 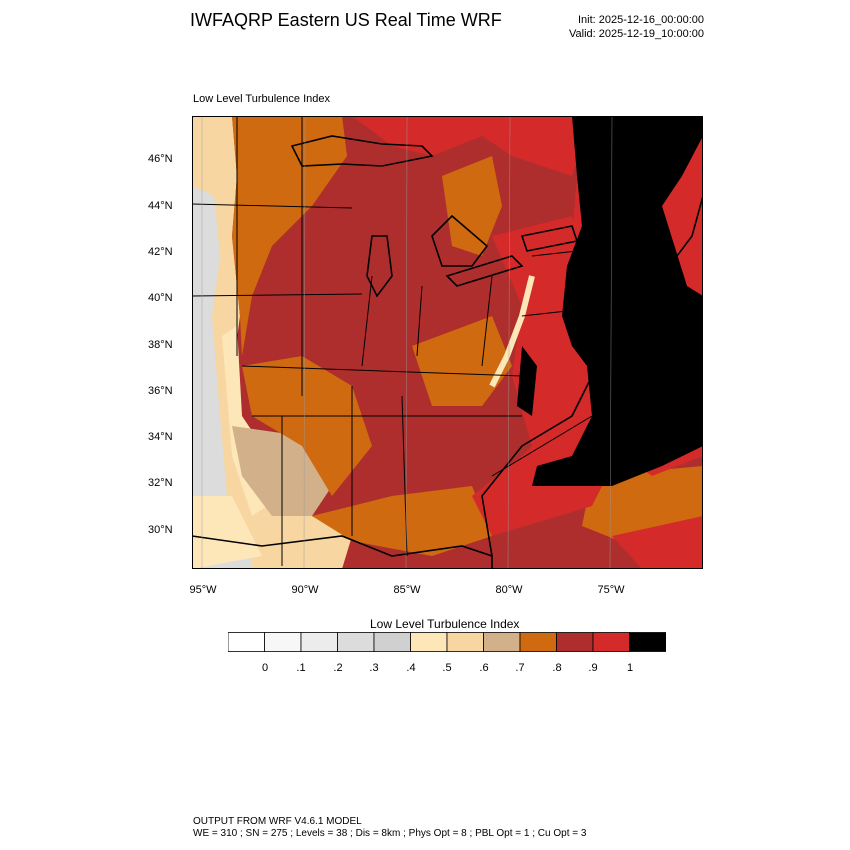 I want to click on colorbar-tick: 0, so click(x=265, y=668).